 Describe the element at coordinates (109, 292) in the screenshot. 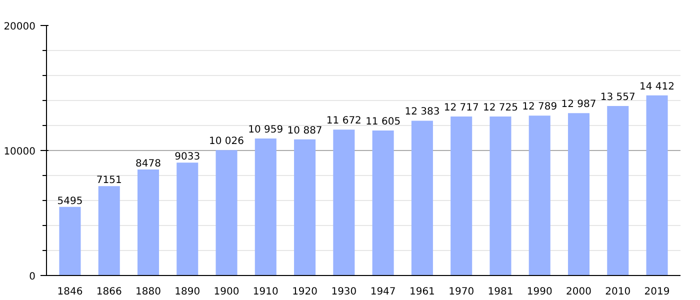

I see `x-tick-label: 1866` at that location.